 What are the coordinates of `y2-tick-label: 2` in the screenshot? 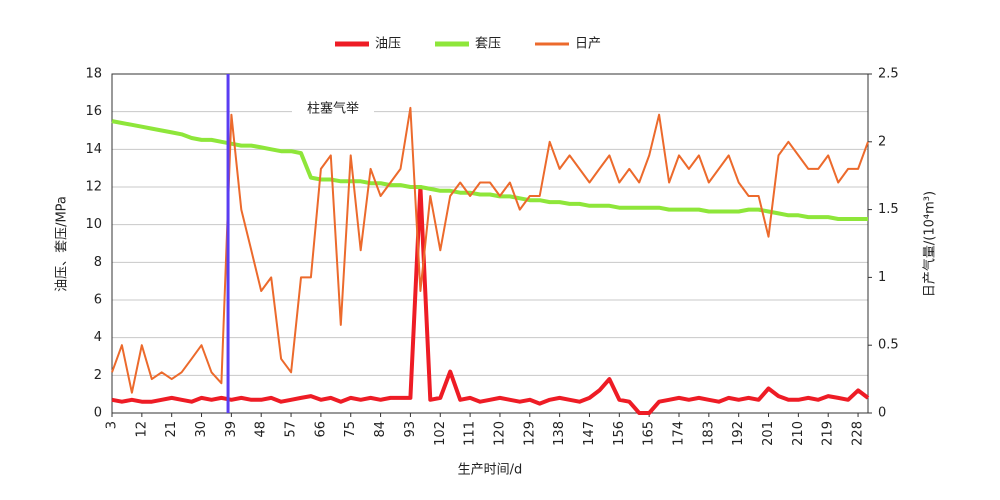 It's located at (882, 141).